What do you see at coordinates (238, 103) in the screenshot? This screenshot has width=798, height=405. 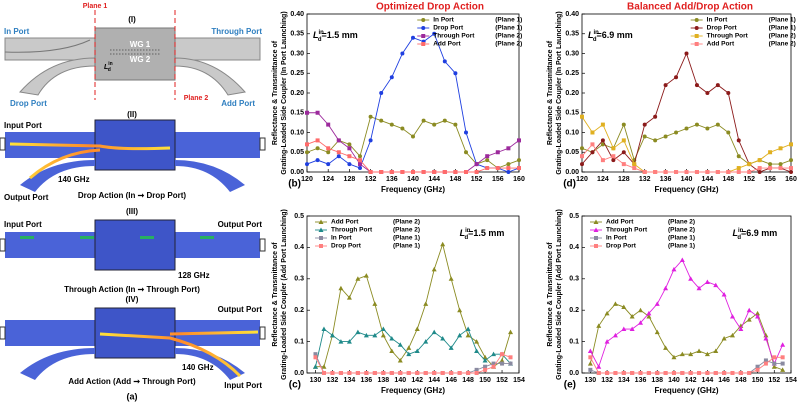 I see `port-label: Add Port` at bounding box center [238, 103].